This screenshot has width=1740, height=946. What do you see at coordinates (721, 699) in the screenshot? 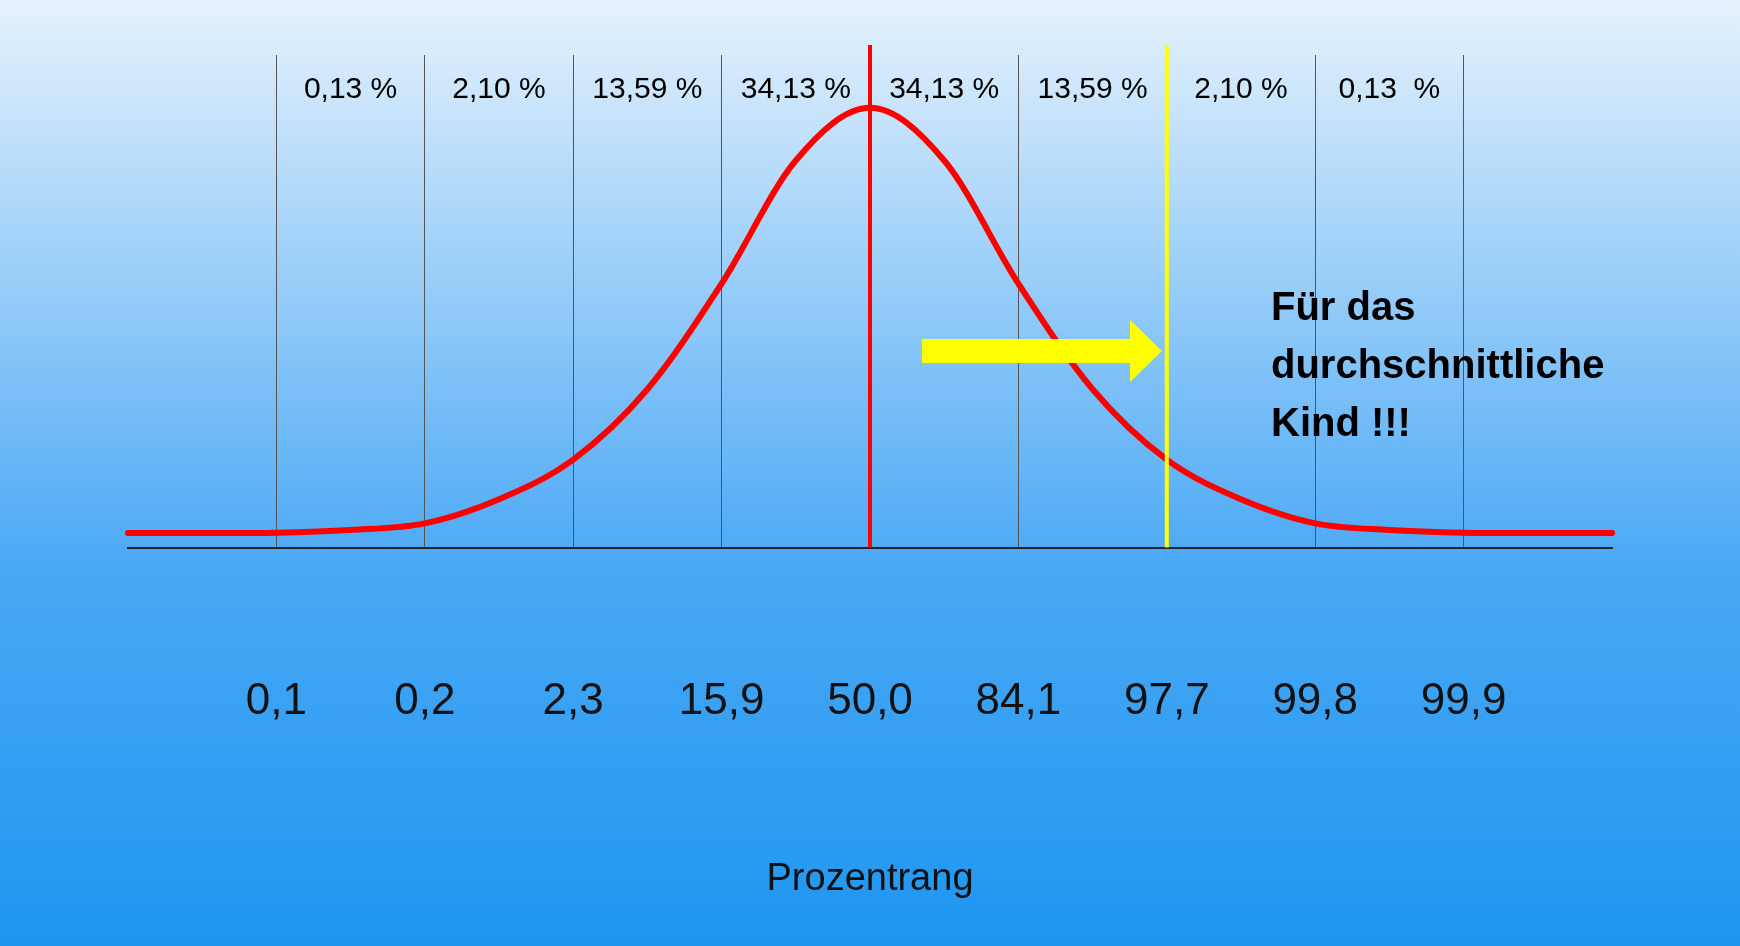
I see `x-tick-label: 15,9` at bounding box center [721, 699].